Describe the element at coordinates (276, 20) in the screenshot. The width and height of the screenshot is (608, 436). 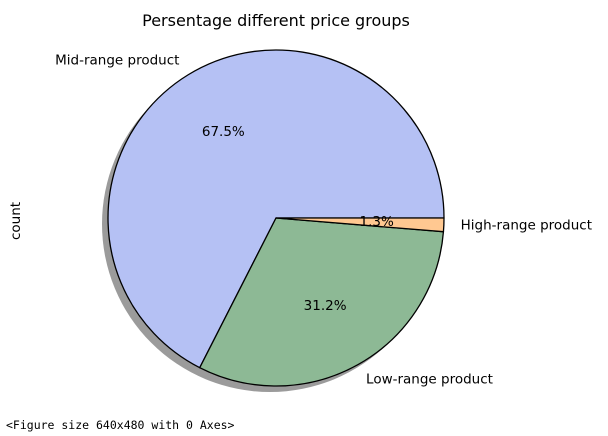
I see `chart-title: Persentage different price groups` at that location.